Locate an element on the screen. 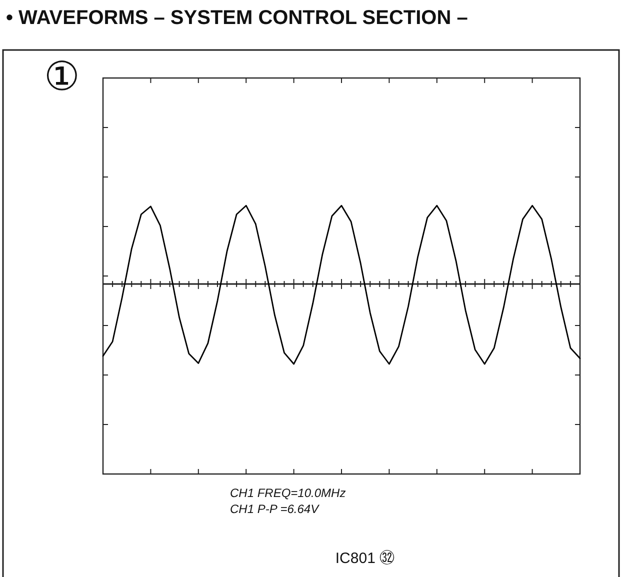  text: CH1 P-P =6.64V is located at coordinates (275, 509).